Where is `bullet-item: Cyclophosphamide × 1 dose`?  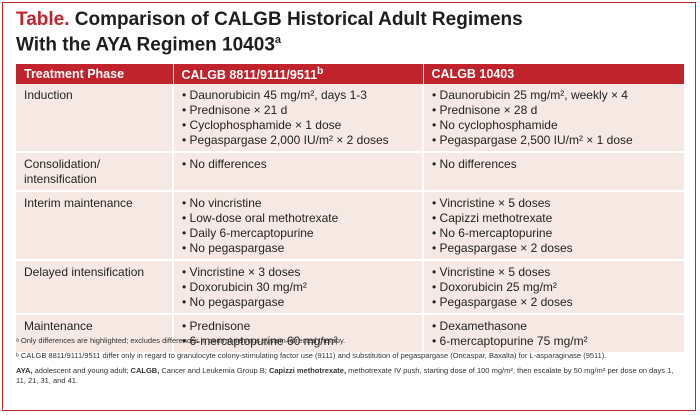
bullet-item: Cyclophosphamide × 1 dose is located at coordinates (298, 125).